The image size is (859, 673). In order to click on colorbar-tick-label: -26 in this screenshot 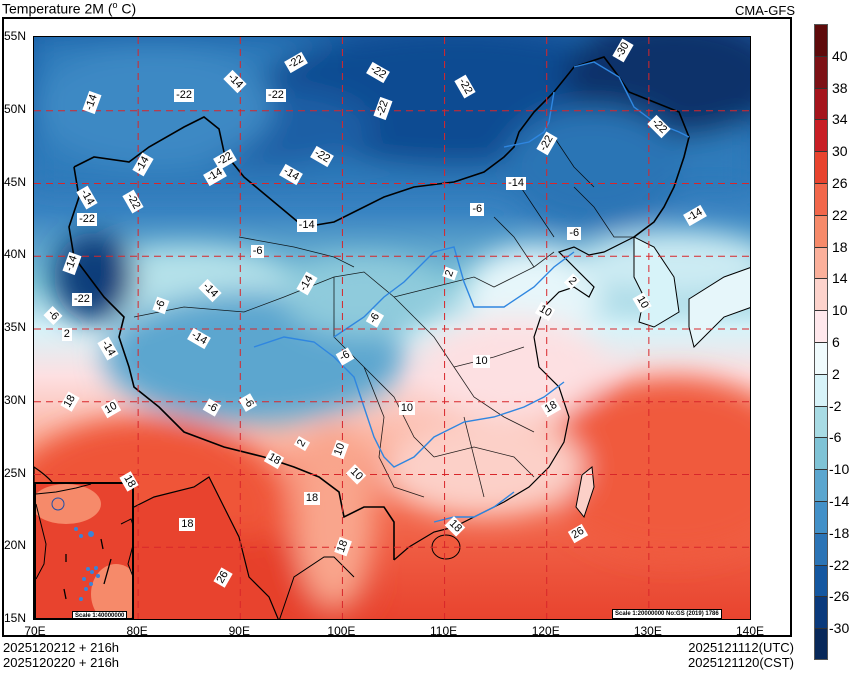, I will do `click(839, 596)`.